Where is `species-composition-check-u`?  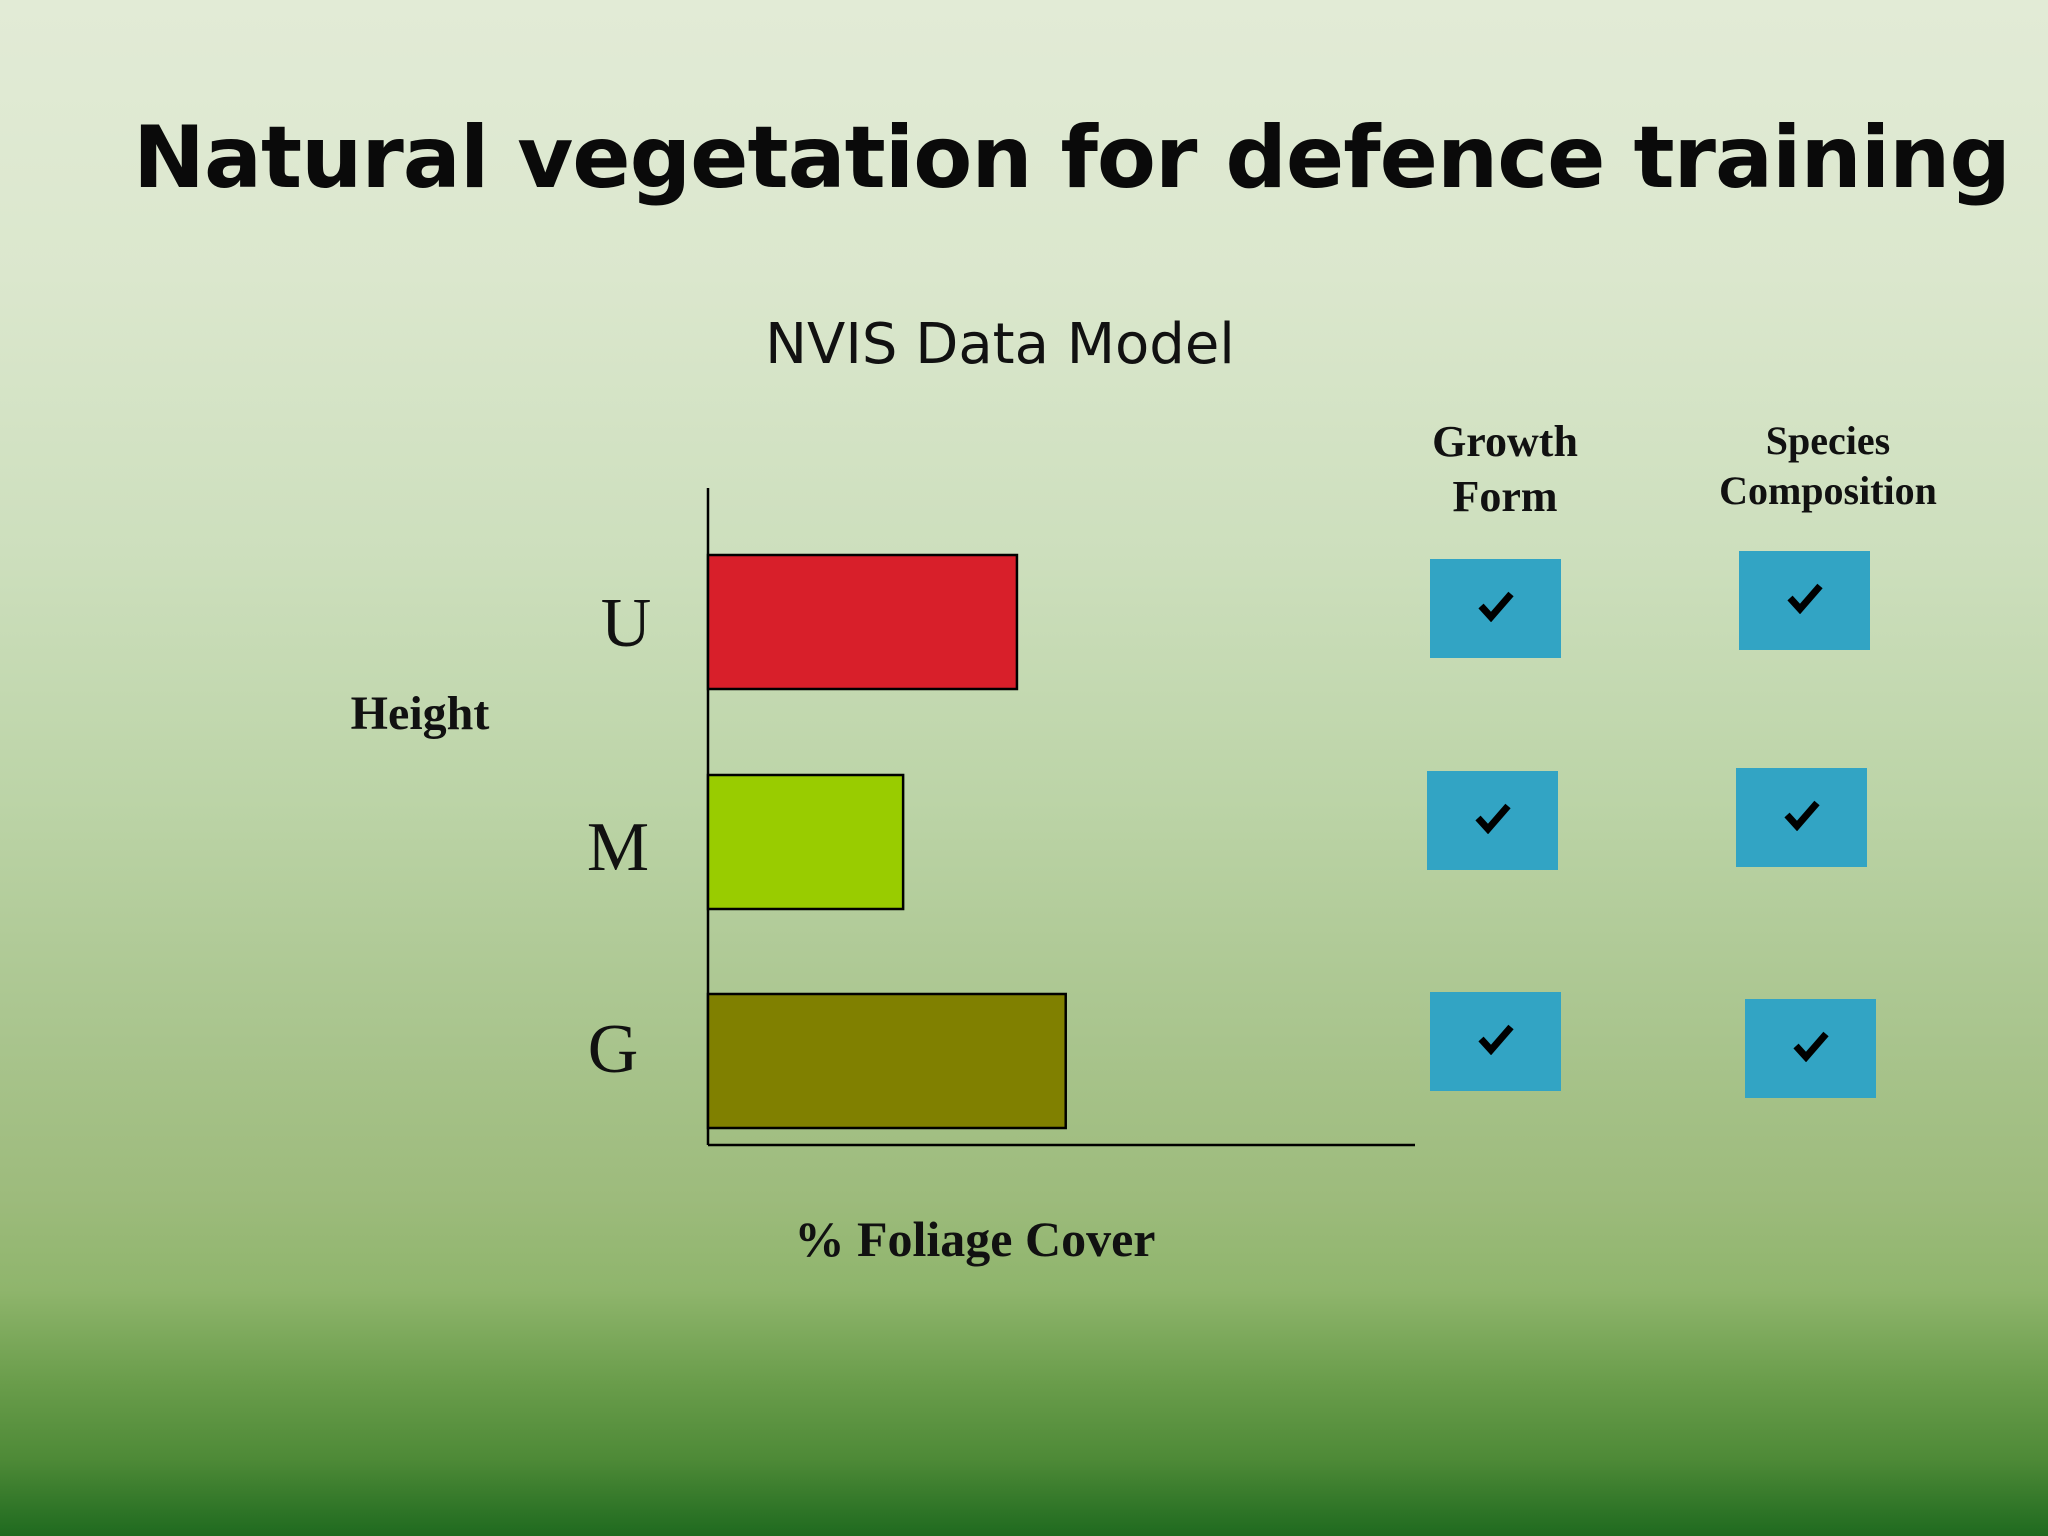
species-composition-check-u is located at coordinates (1804, 600).